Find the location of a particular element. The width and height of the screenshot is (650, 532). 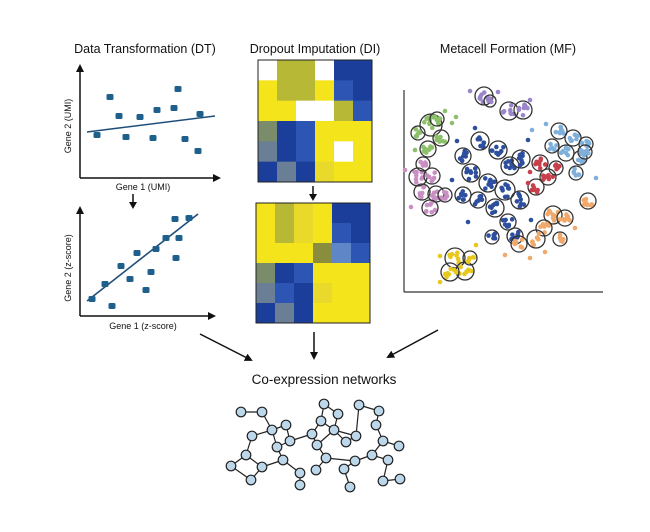

dt-down-arrowhead is located at coordinates (133, 205).